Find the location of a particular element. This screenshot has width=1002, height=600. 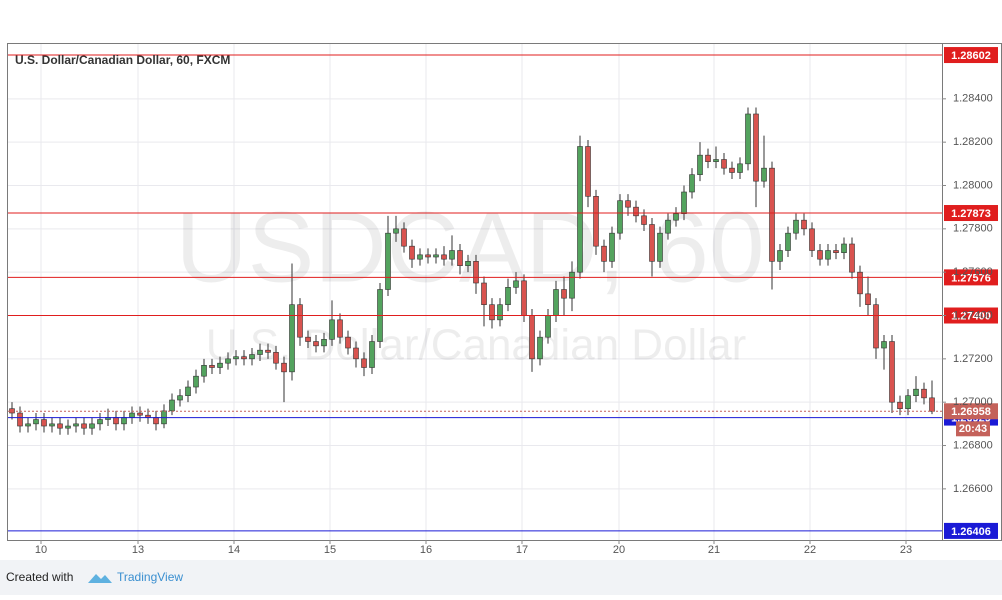

footer: Created with TradingView is located at coordinates (94, 577).